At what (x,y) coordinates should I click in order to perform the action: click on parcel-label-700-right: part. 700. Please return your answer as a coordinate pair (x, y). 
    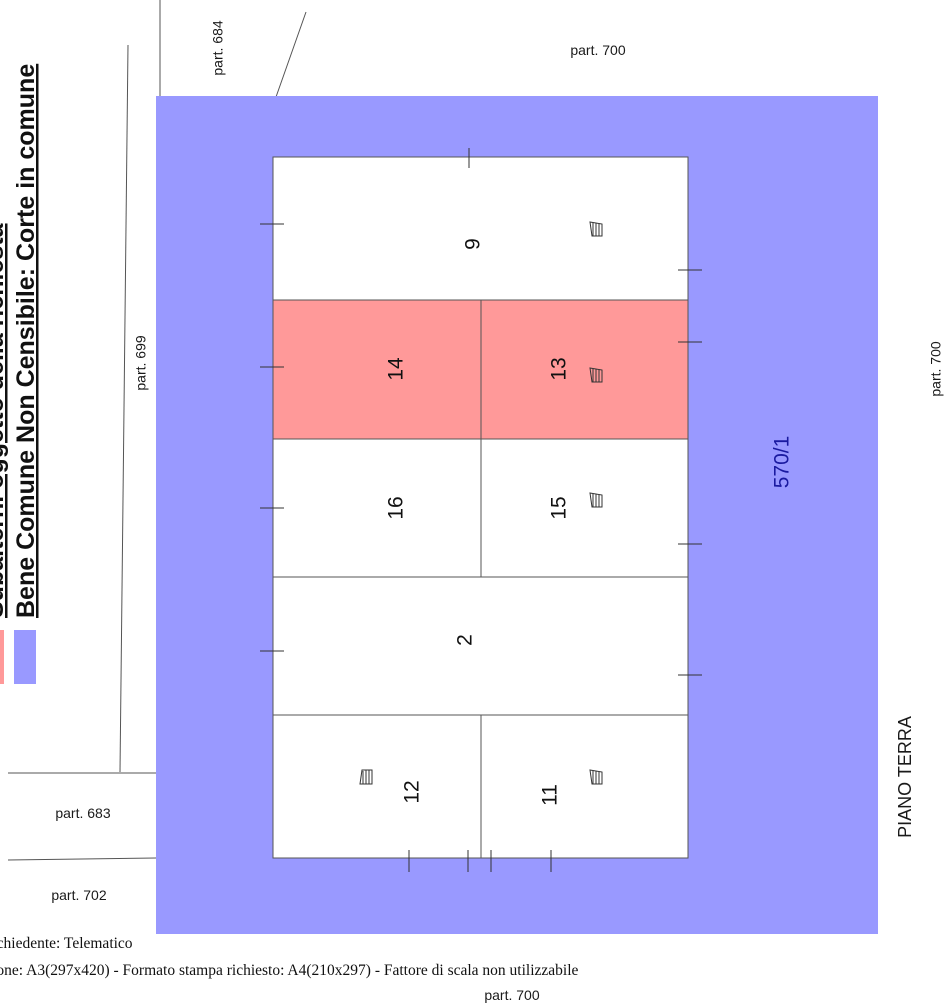
    Looking at the image, I should click on (936, 368).